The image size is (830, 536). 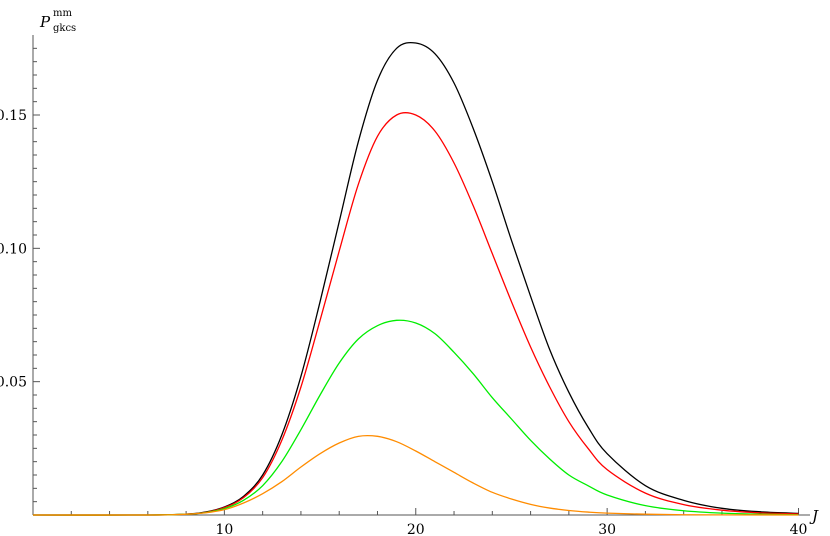 I want to click on y-tick-label: 0.10, so click(x=13, y=249).